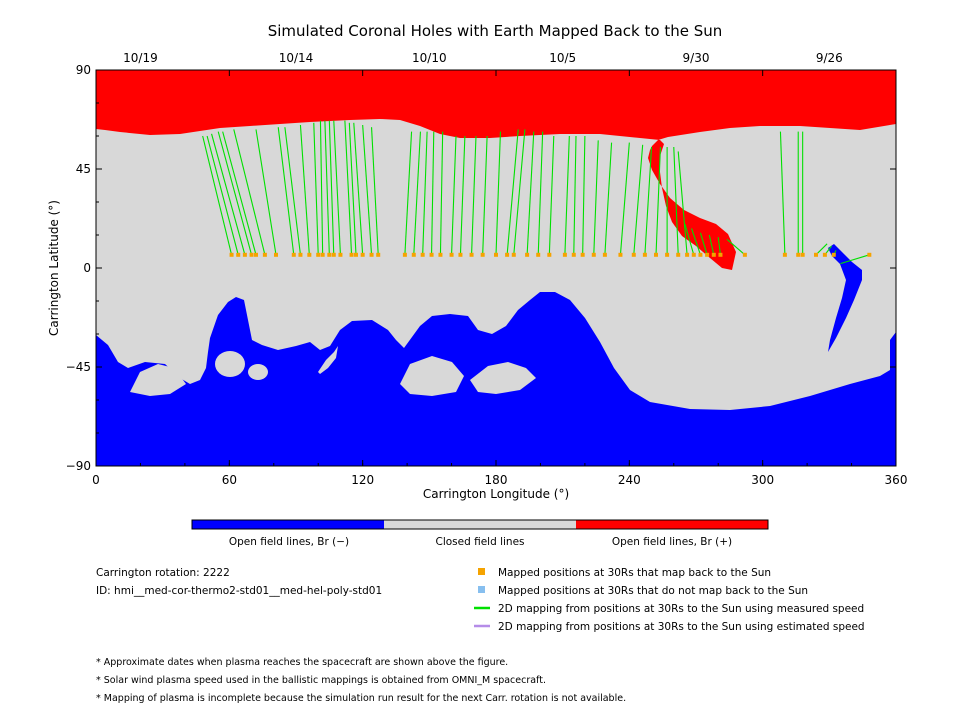 The height and width of the screenshot is (720, 960). Describe the element at coordinates (87, 268) in the screenshot. I see `y-tick-label: 0` at that location.